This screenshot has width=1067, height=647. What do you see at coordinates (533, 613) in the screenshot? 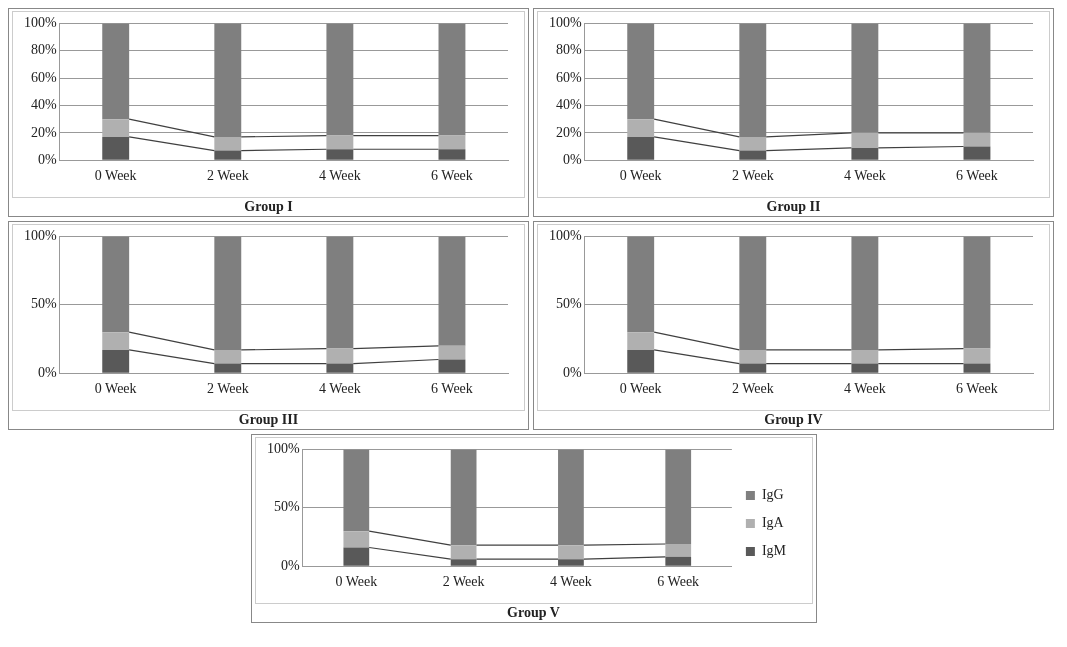
I see `text: Group V` at bounding box center [533, 613].